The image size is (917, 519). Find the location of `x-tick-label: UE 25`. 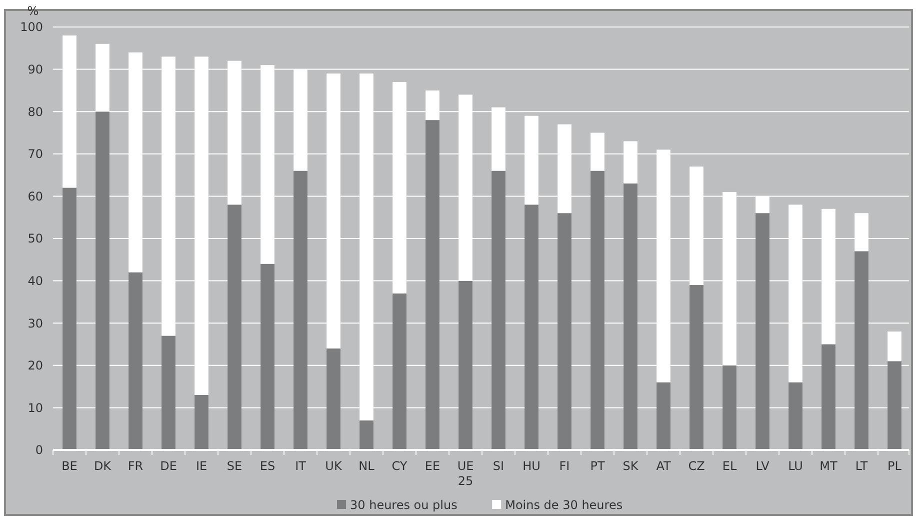

x-tick-label: UE 25 is located at coordinates (465, 473).